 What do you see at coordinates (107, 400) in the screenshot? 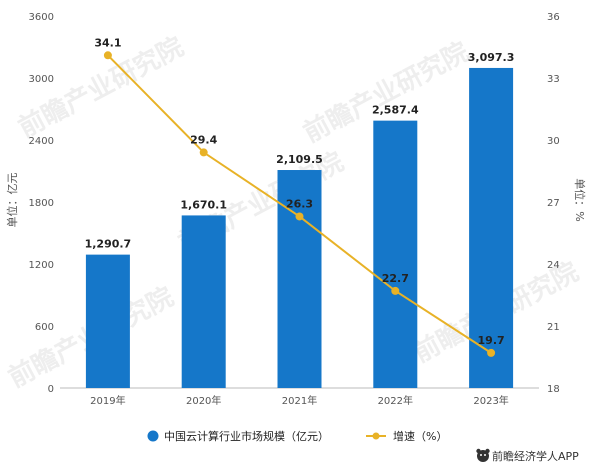
I see `x-tick-label-0: 2019年` at bounding box center [107, 400].